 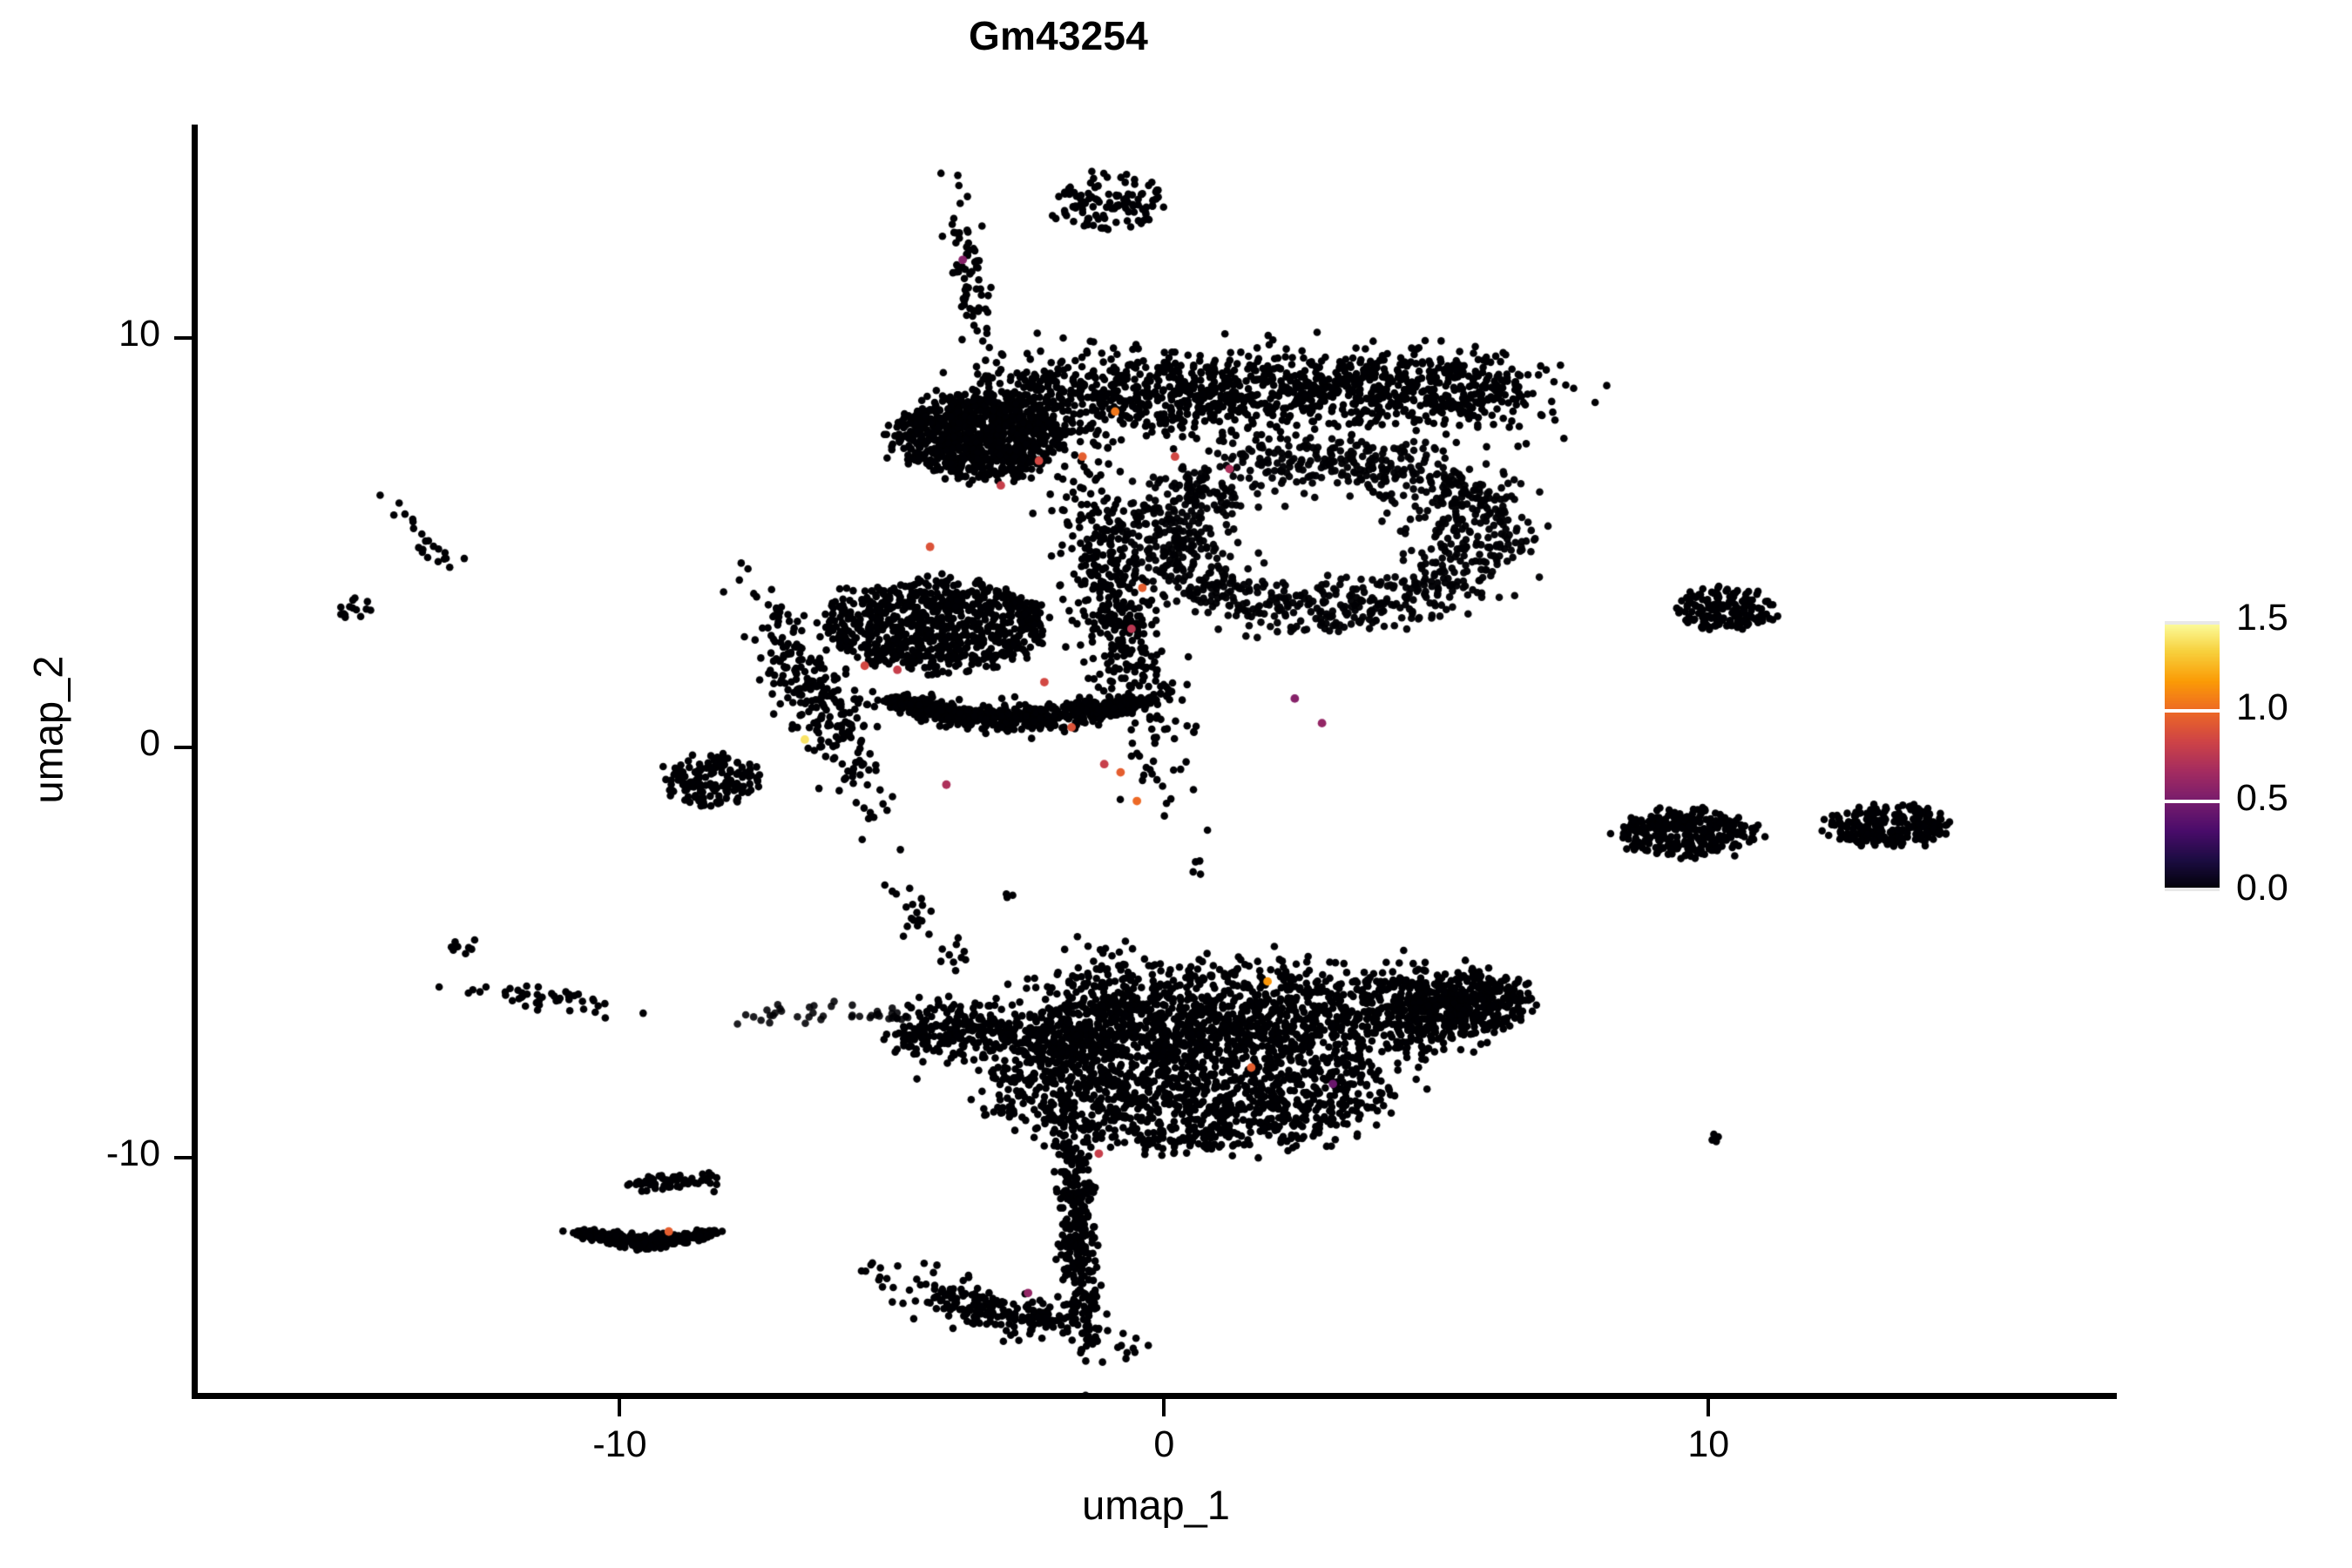 What do you see at coordinates (150, 743) in the screenshot?
I see `y-tick-label: 0` at bounding box center [150, 743].